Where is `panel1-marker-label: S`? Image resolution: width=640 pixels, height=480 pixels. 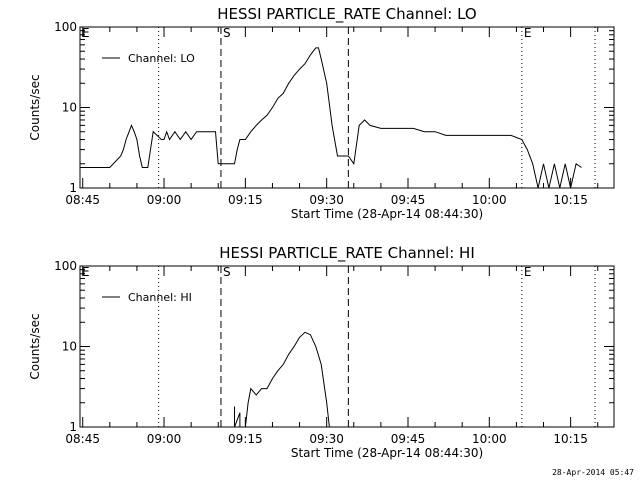 panel1-marker-label: S is located at coordinates (227, 33).